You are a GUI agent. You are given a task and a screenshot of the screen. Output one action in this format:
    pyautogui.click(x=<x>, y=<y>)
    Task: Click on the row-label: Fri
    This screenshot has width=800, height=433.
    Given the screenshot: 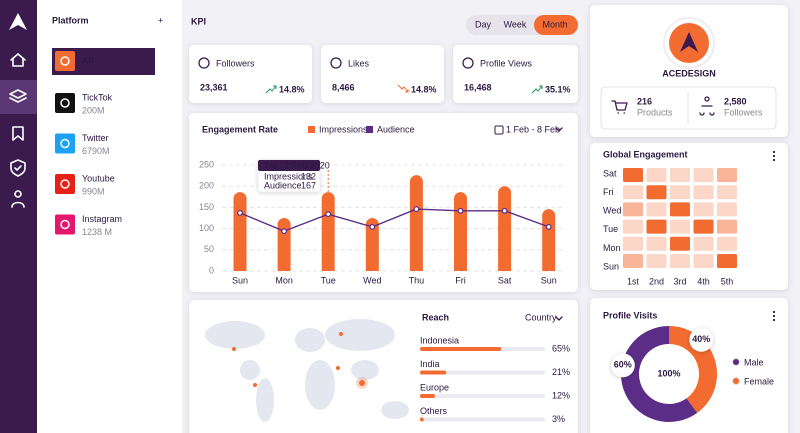 What is the action you would take?
    pyautogui.click(x=608, y=192)
    